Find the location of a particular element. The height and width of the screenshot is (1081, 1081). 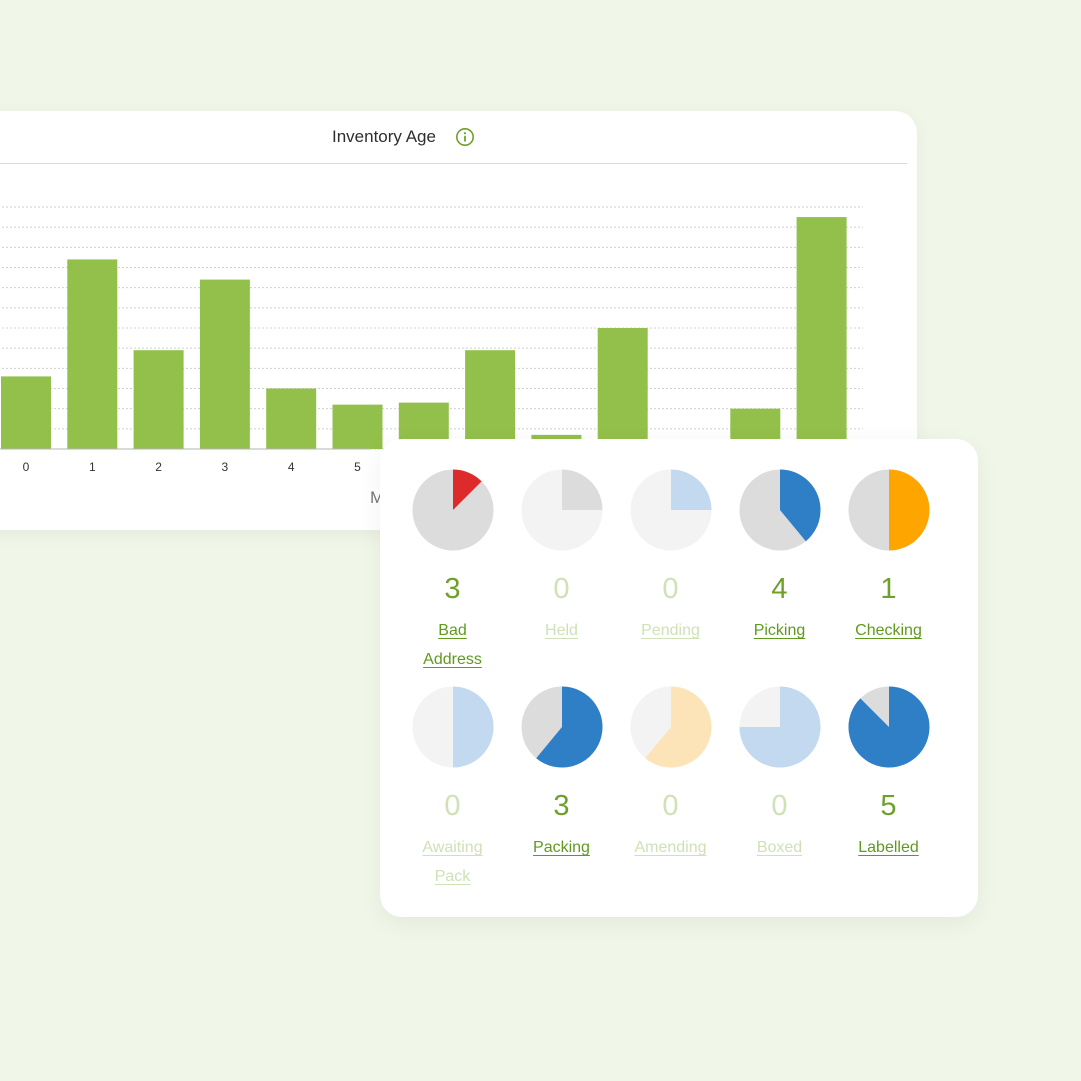

status-count: 4 is located at coordinates (779, 589).